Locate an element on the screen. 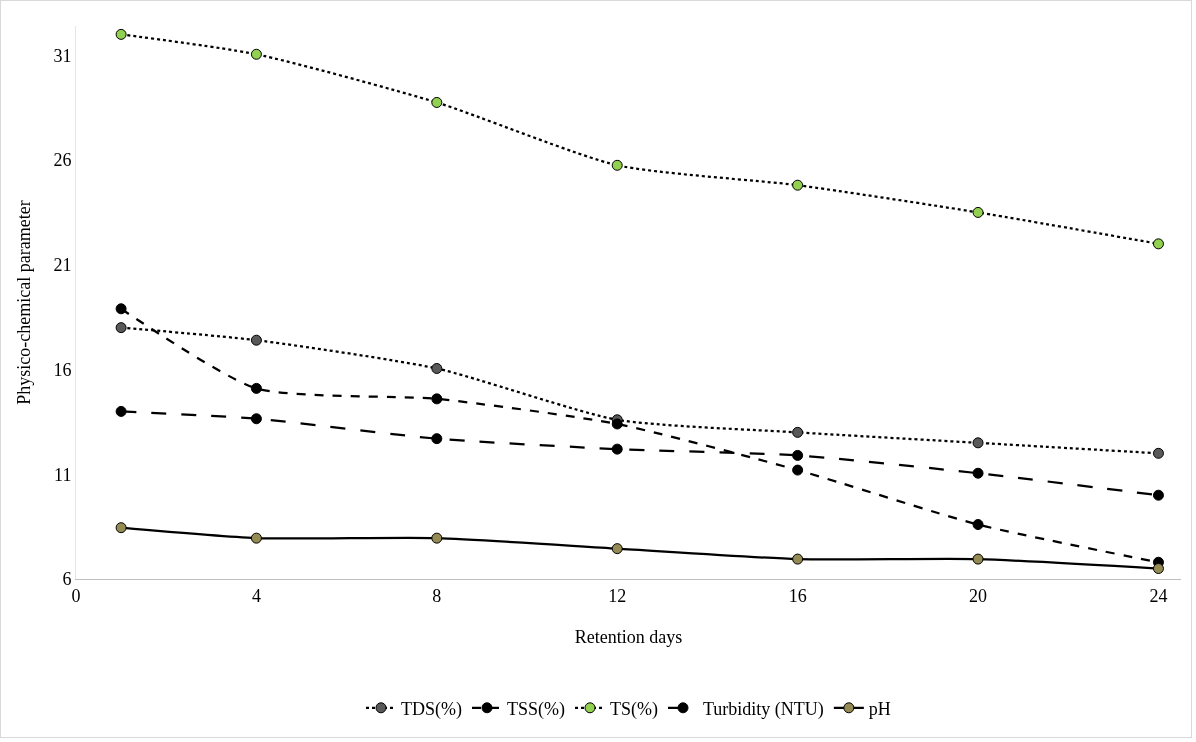 This screenshot has width=1196, height=742. x-tick-label: 24 is located at coordinates (1158, 595).